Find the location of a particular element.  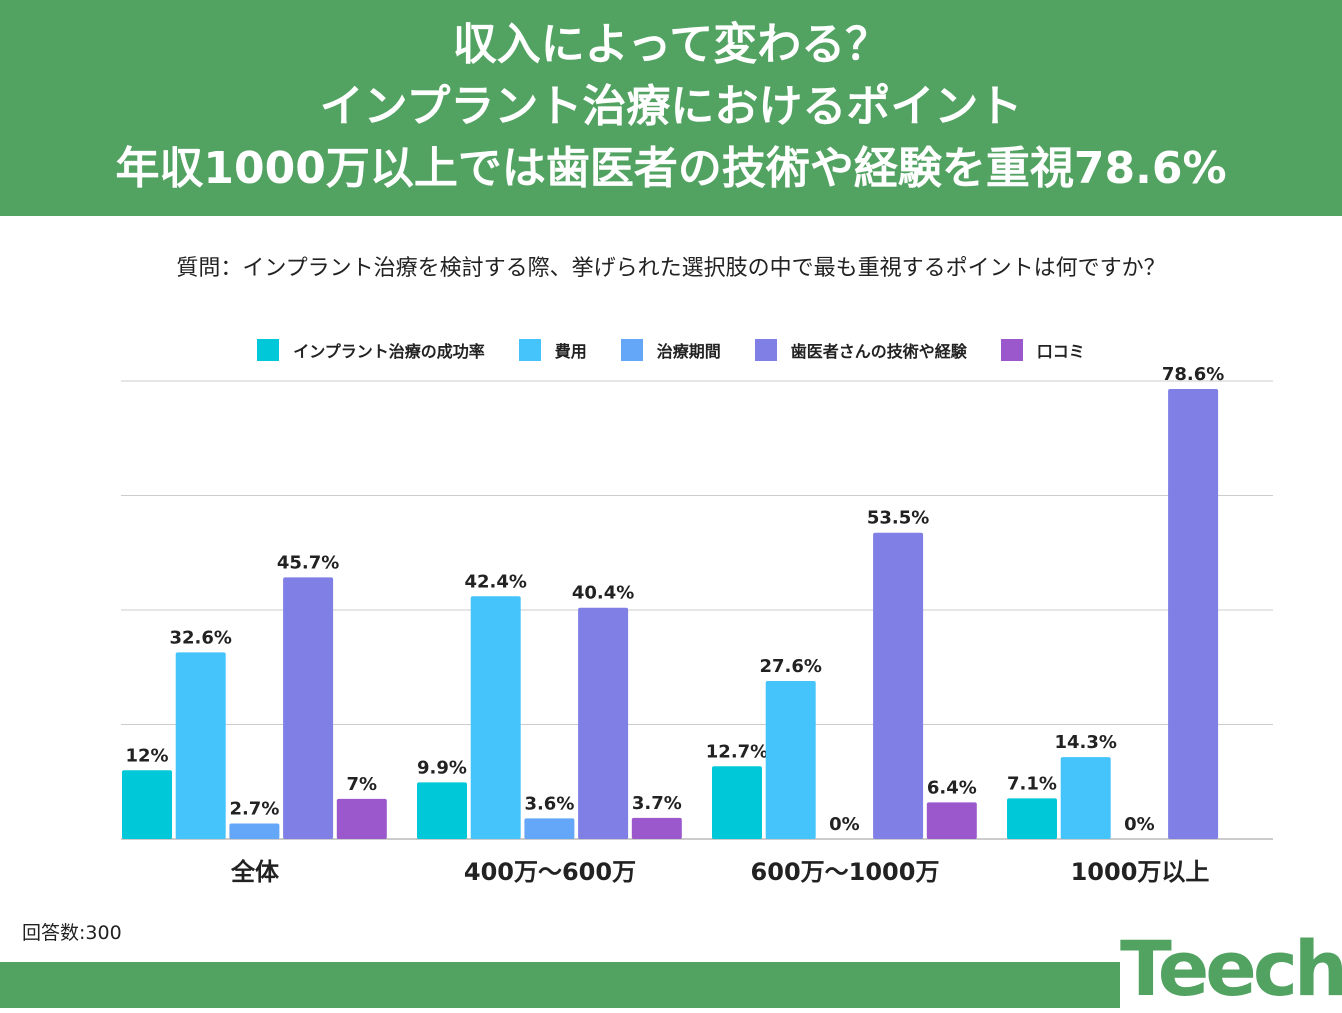

category-label: 全体 is located at coordinates (255, 872).